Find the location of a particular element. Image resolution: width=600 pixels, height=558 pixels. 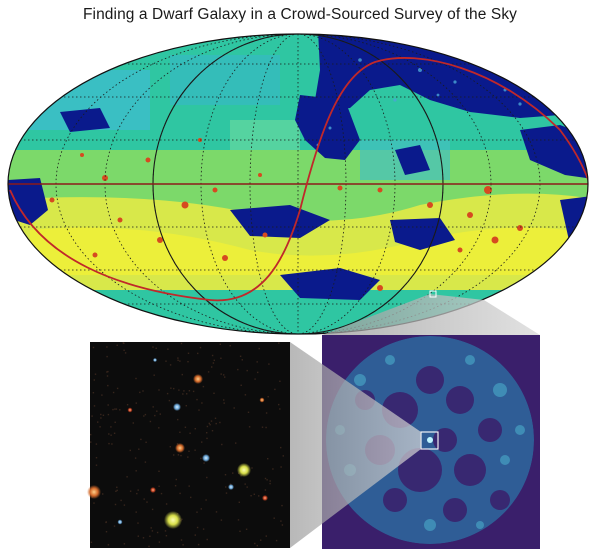

zoom-callout-upper is located at coordinates (431, 314).